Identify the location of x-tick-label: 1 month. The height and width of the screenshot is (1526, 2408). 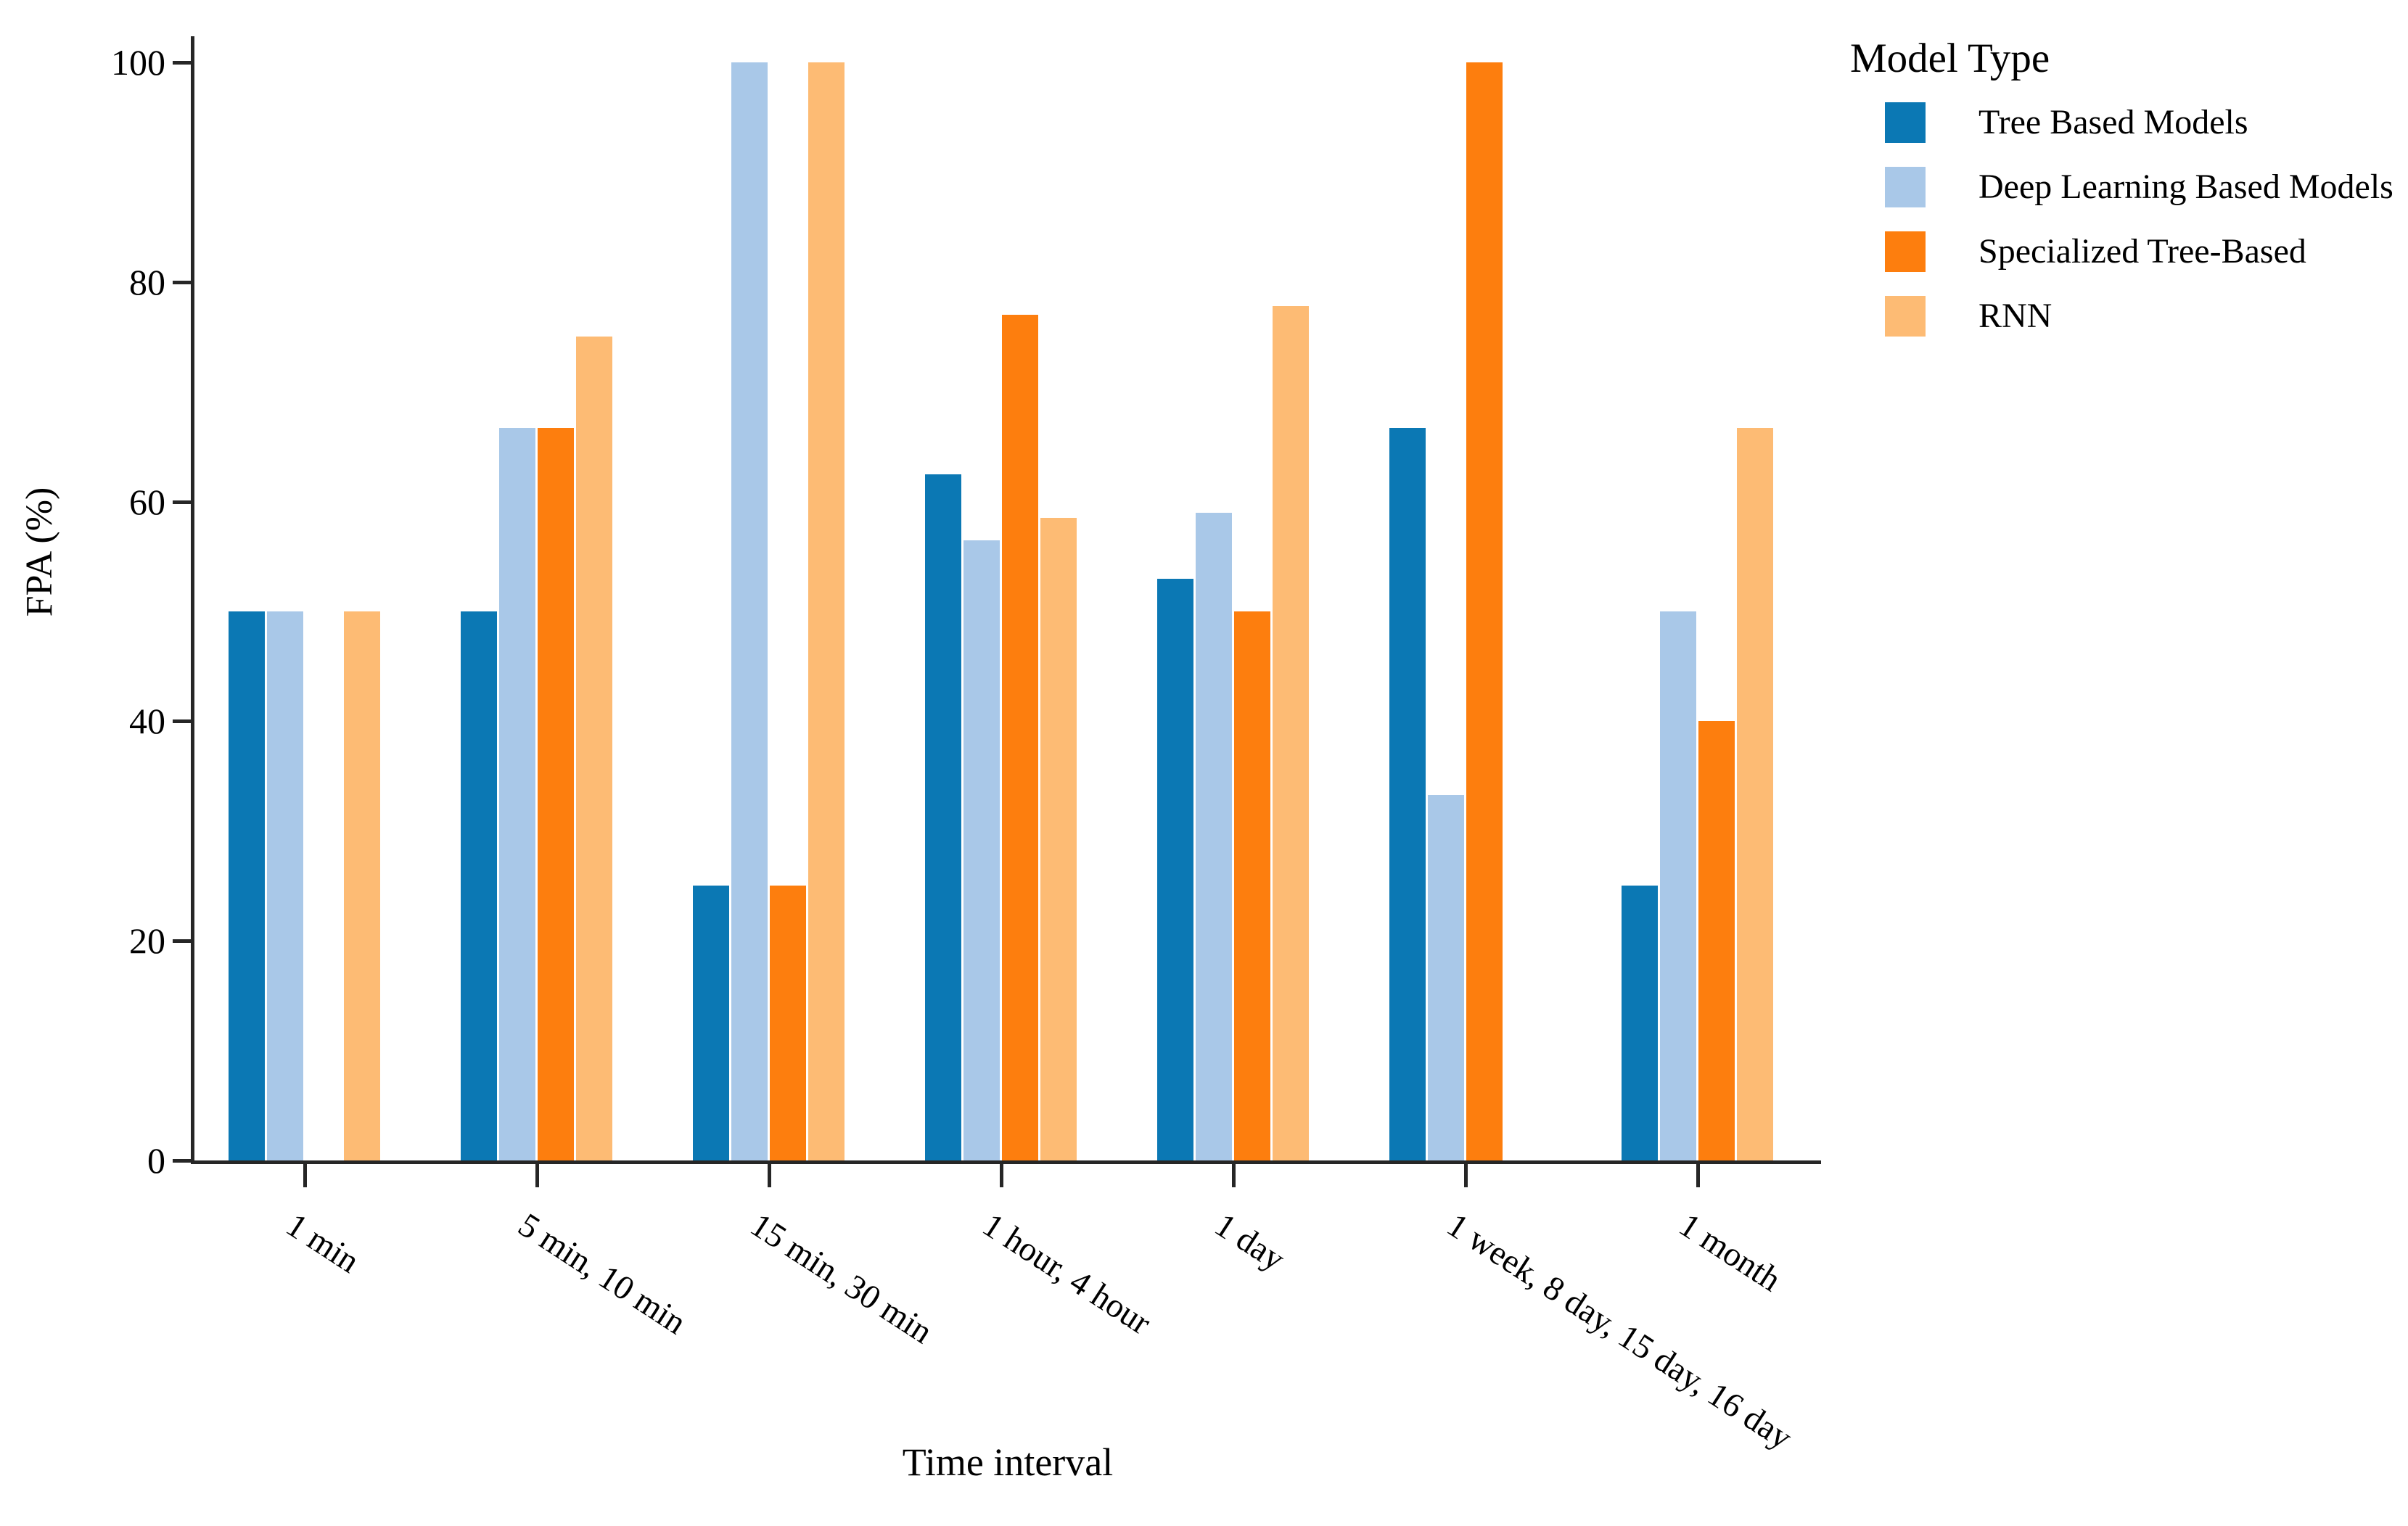
(1730, 1252).